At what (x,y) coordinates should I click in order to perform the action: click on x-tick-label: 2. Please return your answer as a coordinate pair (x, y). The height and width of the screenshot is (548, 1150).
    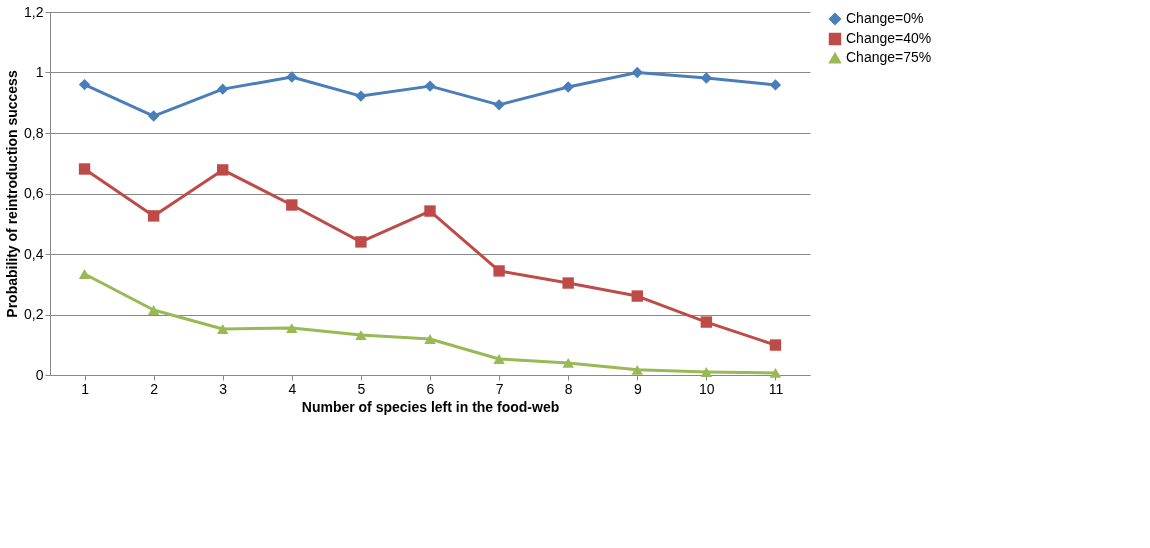
    Looking at the image, I should click on (154, 388).